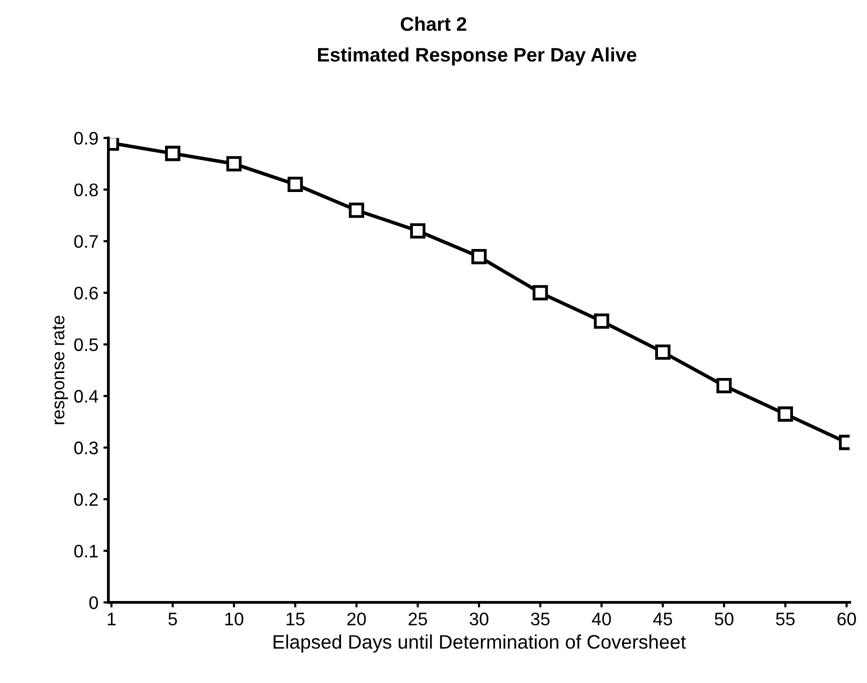 The image size is (867, 683). Describe the element at coordinates (479, 619) in the screenshot. I see `x-tick-label: 30` at that location.